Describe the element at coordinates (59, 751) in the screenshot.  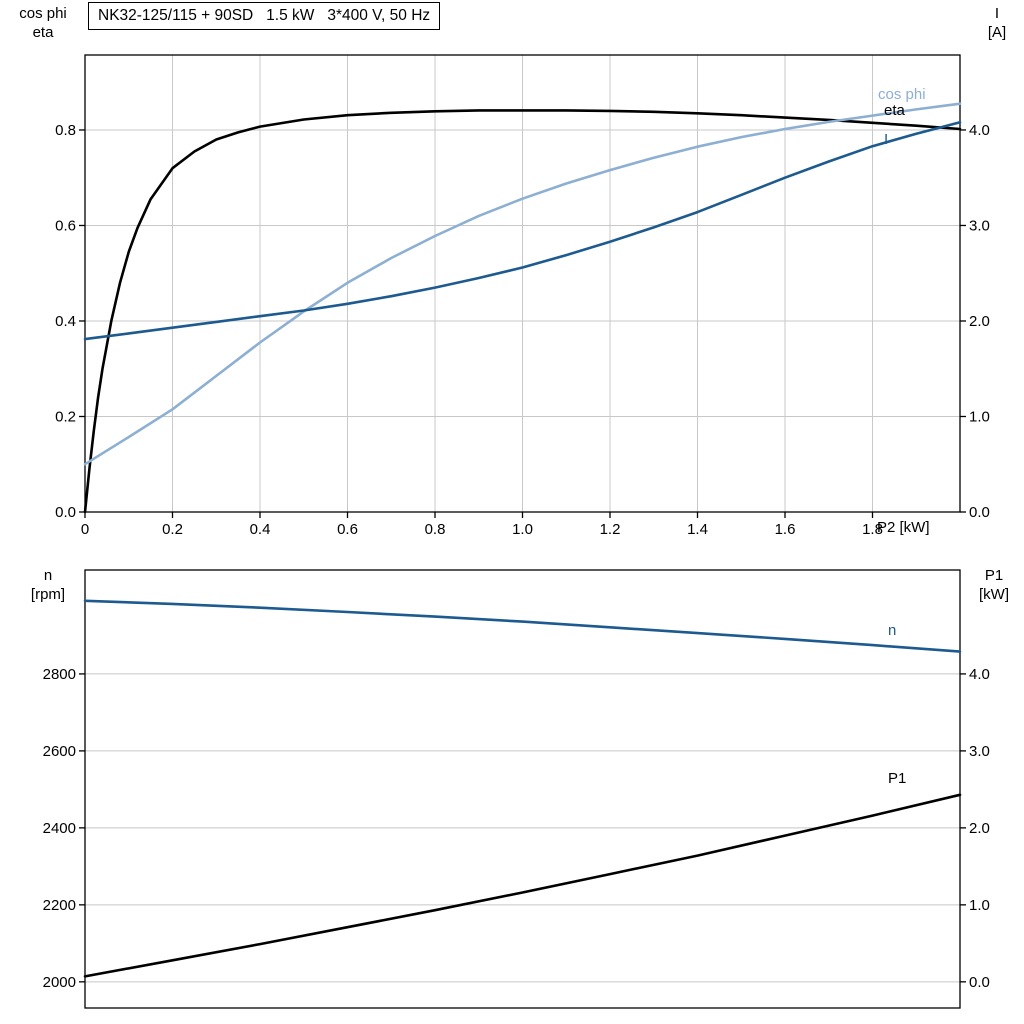
I see `y-left-tick-label: 2600` at that location.